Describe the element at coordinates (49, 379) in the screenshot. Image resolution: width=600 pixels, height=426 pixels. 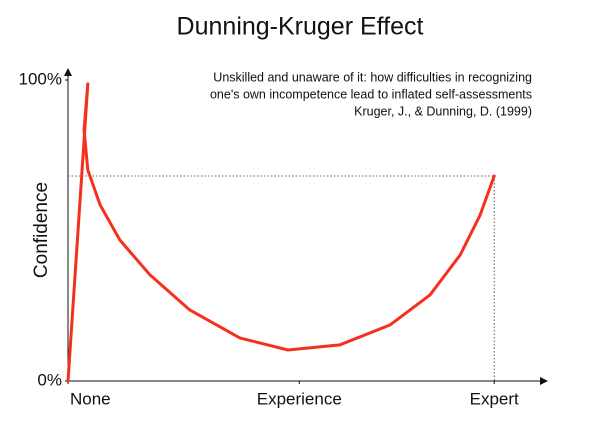
I see `y-tick-label: 0%` at that location.